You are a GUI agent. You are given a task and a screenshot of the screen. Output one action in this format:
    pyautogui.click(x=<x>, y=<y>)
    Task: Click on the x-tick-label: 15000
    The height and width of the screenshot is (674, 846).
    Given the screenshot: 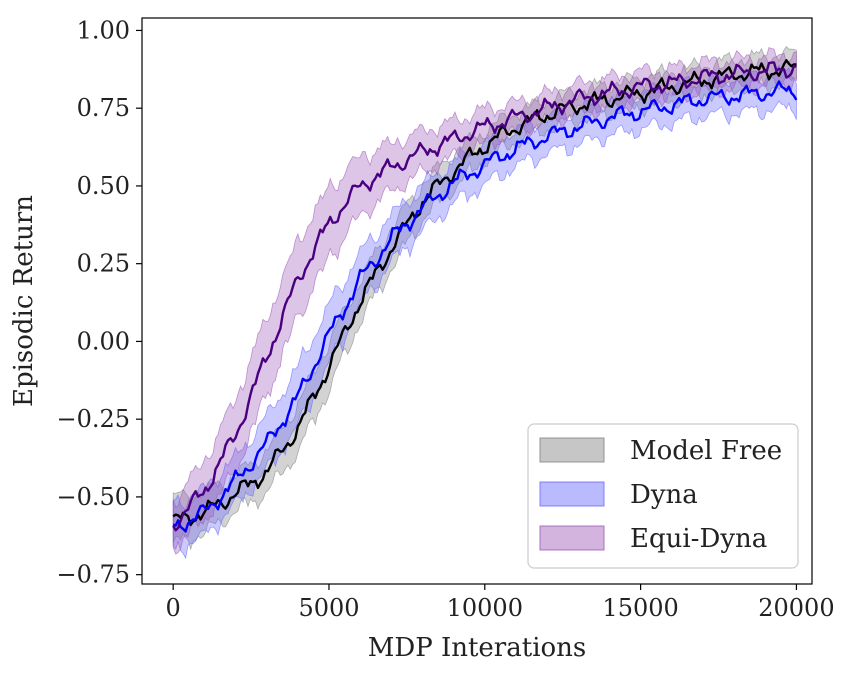 What is the action you would take?
    pyautogui.click(x=640, y=608)
    